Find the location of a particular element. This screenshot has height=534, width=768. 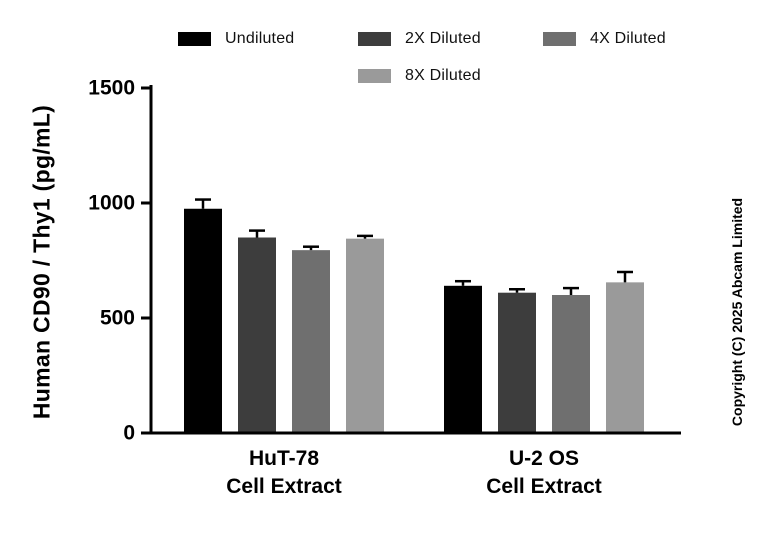

bar-undiluted-group1 is located at coordinates (203, 320).